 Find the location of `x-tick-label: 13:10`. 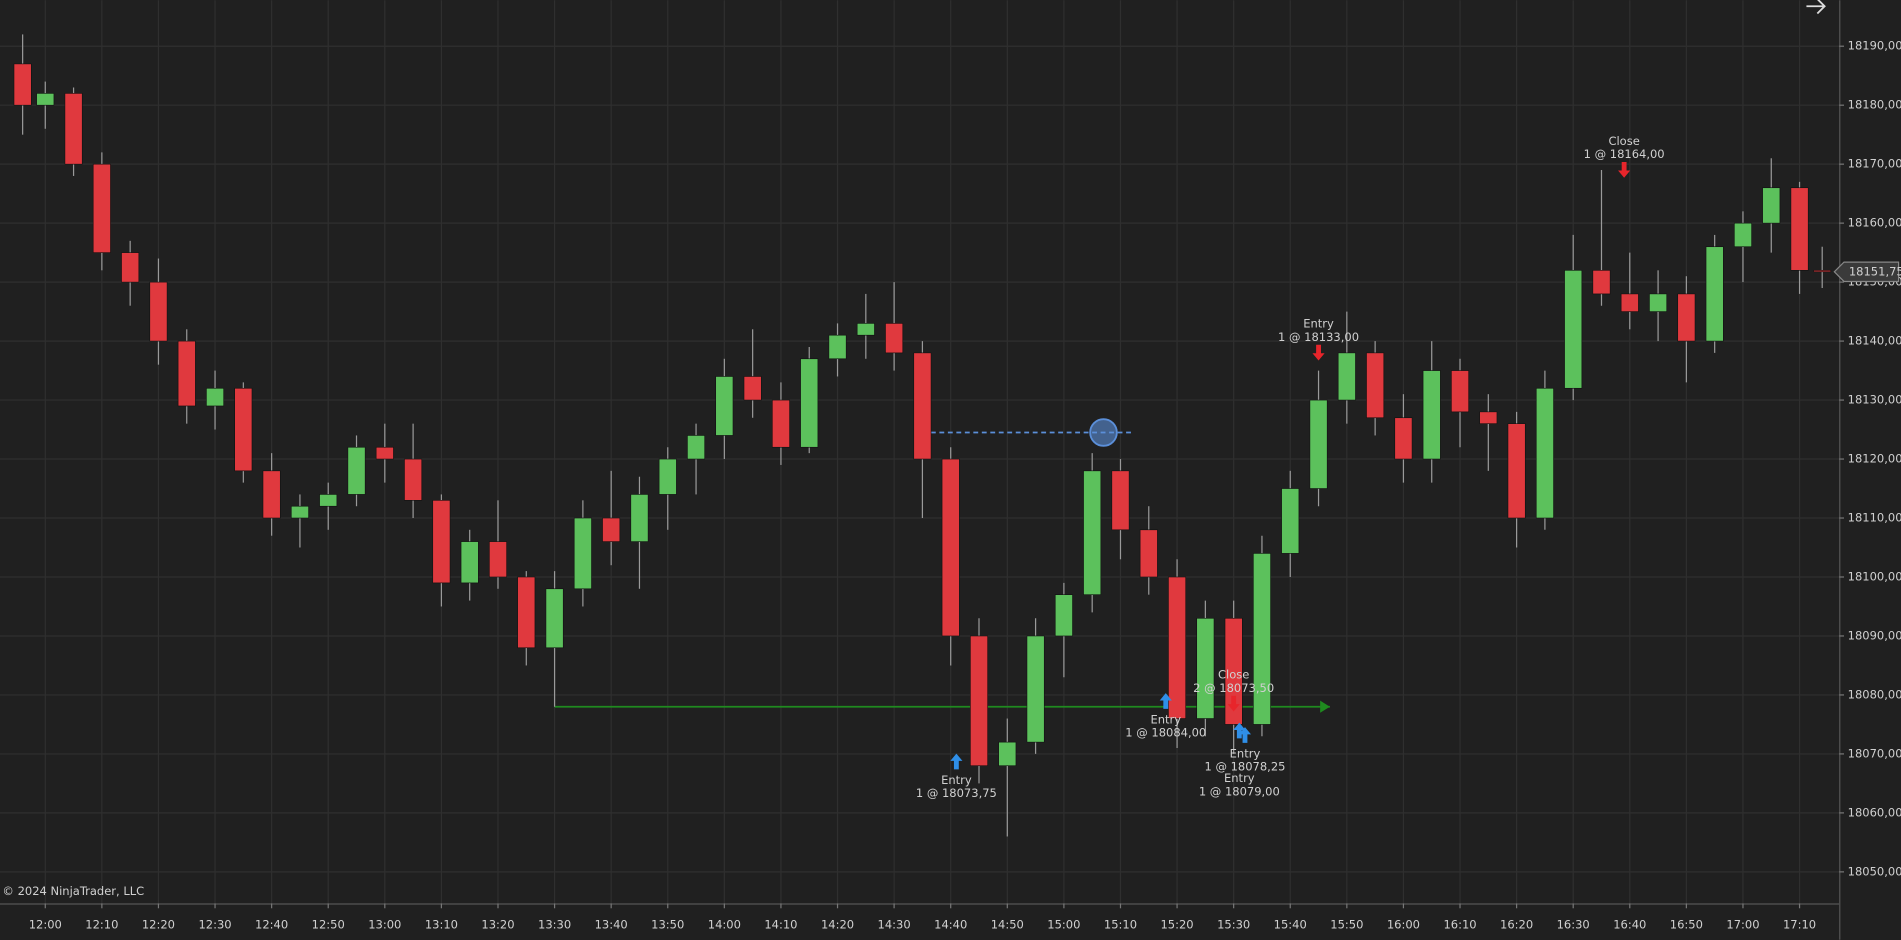

x-tick-label: 13:10 is located at coordinates (441, 925).